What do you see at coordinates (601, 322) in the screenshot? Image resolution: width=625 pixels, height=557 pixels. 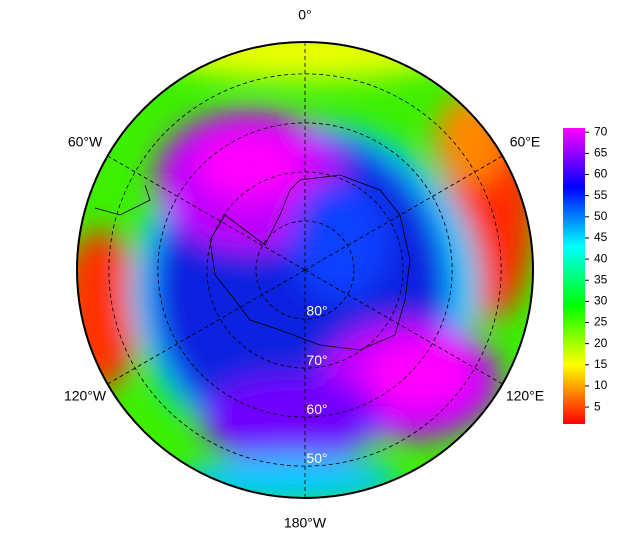 I see `colorbar-tick-label: 25` at bounding box center [601, 322].